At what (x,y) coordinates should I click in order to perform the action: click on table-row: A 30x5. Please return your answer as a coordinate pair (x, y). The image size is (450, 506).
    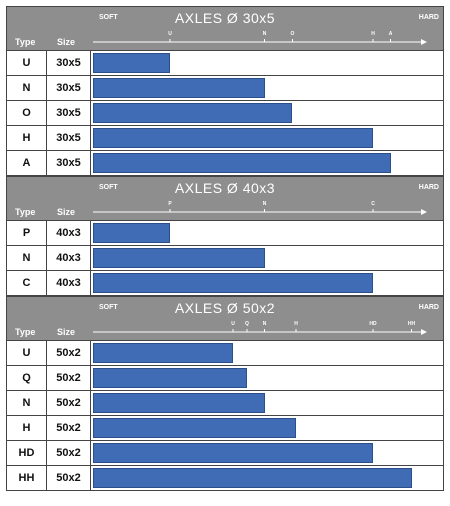
    Looking at the image, I should click on (225, 163).